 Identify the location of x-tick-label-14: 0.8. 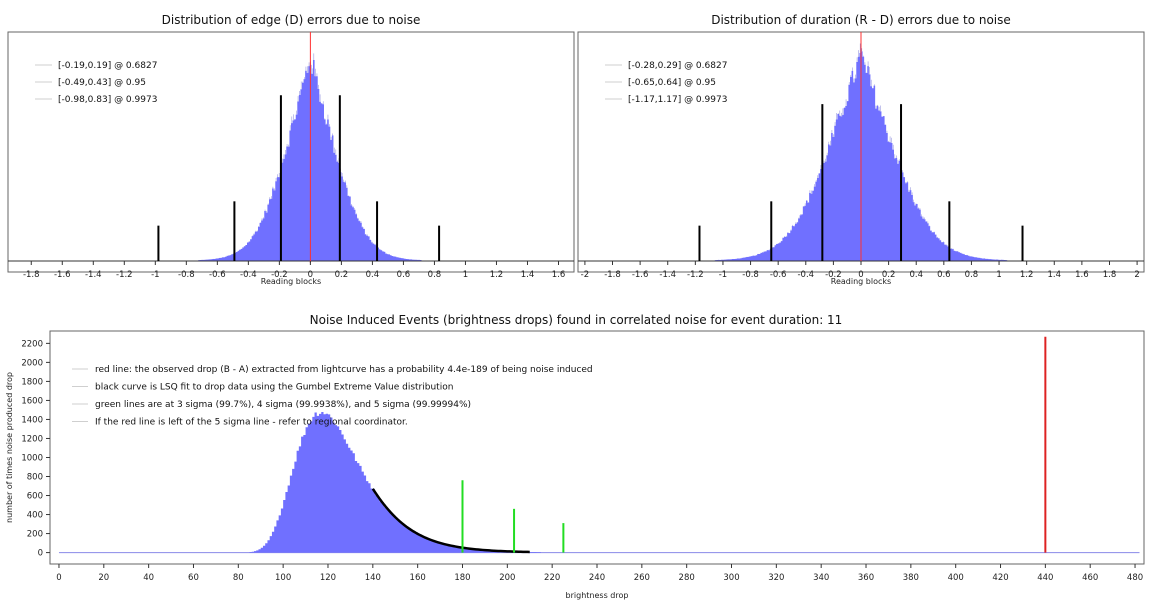
(972, 275).